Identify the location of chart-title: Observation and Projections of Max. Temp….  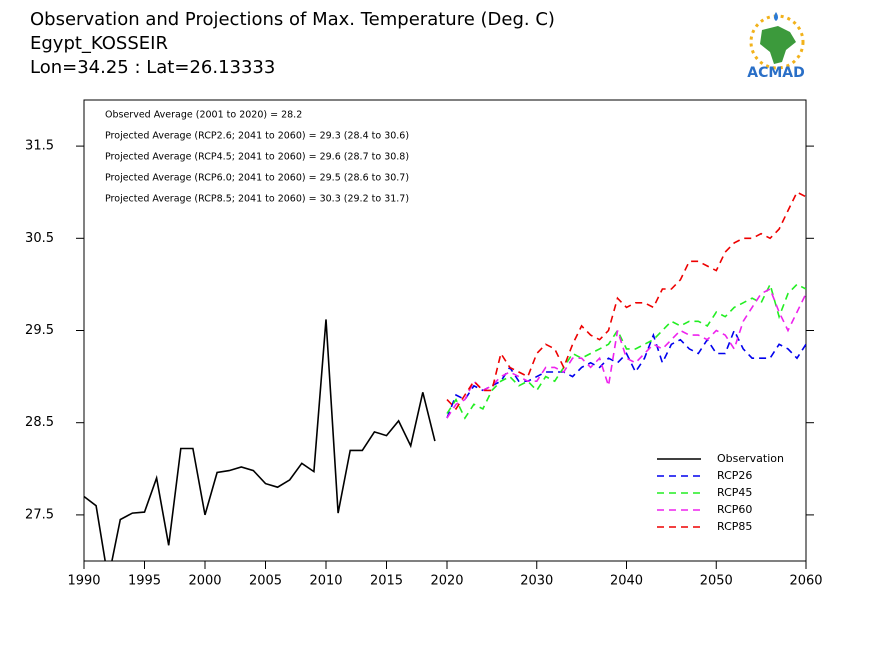
(292, 19).